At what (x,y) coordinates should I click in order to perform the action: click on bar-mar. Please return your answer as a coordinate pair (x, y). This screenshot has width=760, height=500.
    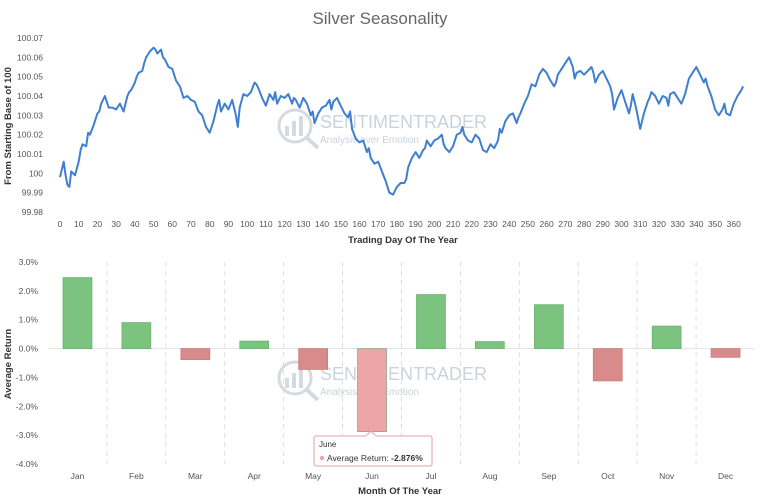
    Looking at the image, I should click on (195, 354).